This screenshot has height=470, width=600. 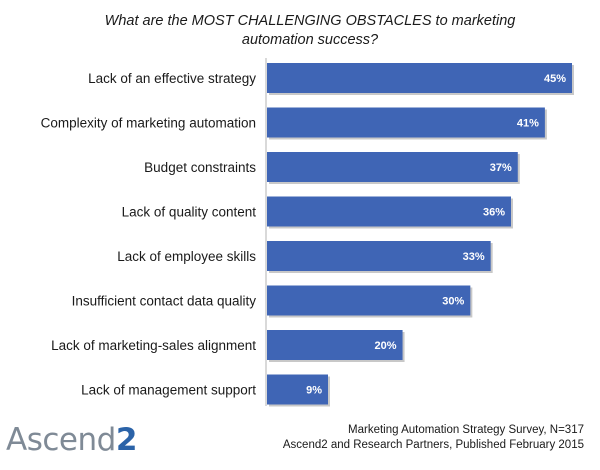 I want to click on bar-group: Lack of management support 9%, so click(x=205, y=390).